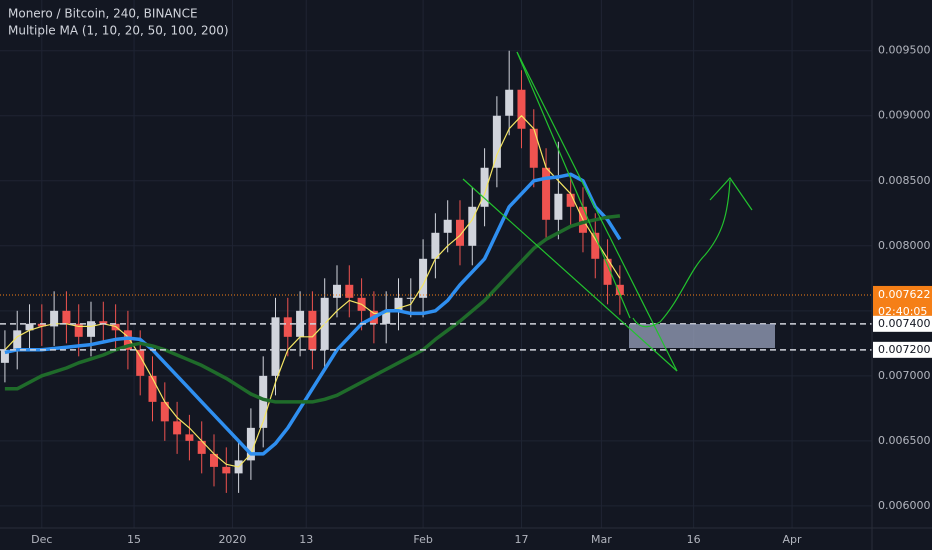  I want to click on level-label: 0.007400, so click(904, 323).